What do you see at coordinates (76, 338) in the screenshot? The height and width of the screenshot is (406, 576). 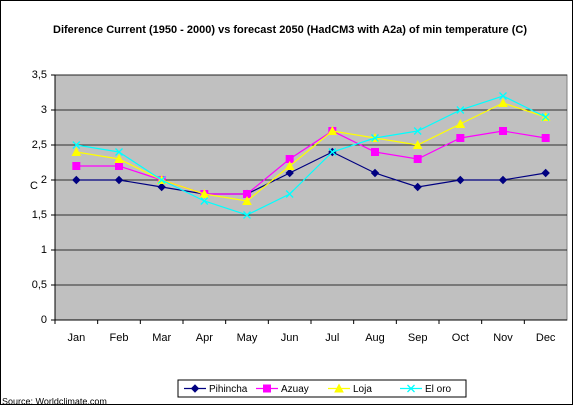 I see `x-tick-label: Jan` at bounding box center [76, 338].